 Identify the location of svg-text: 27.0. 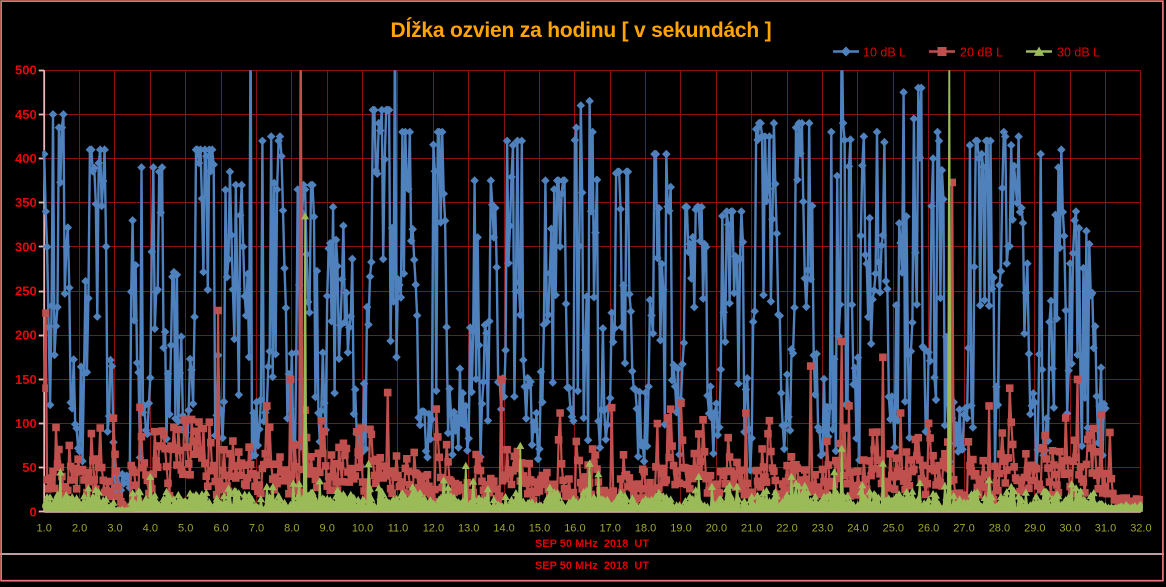
(963, 529).